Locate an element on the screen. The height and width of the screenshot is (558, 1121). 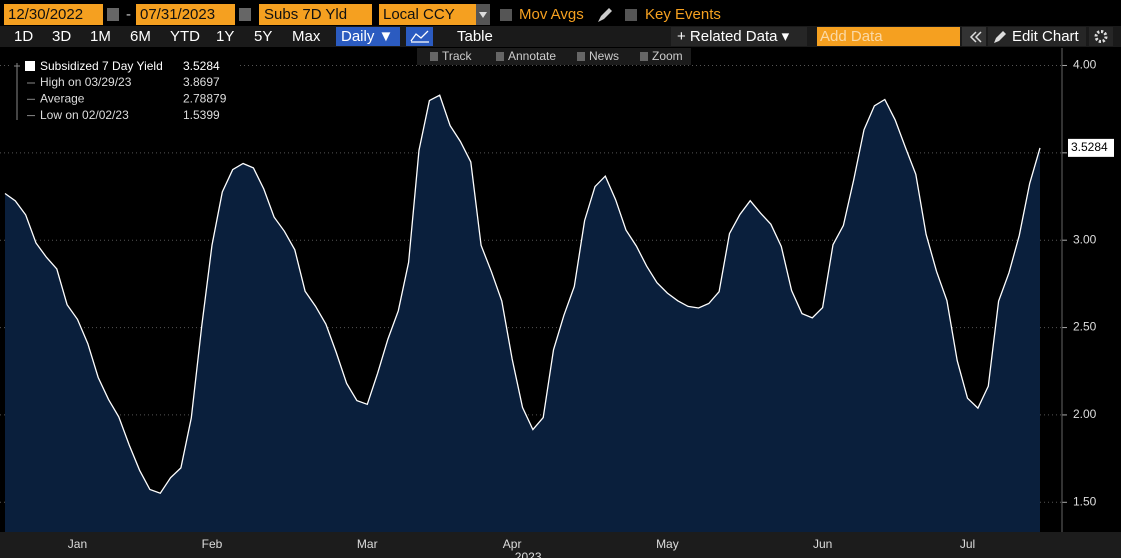
range-button: 1Y is located at coordinates (225, 36).